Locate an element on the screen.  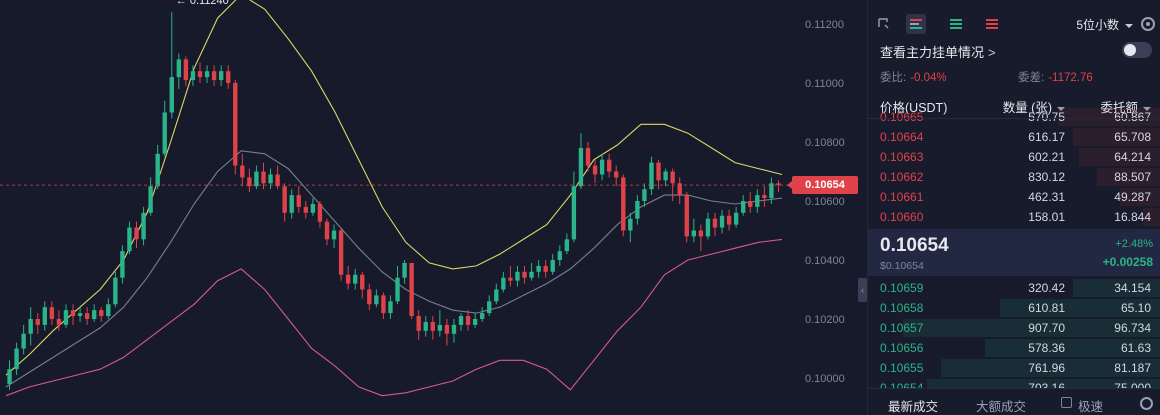
bid-row: 0.10658 610.81 65.10 is located at coordinates (1014, 308).